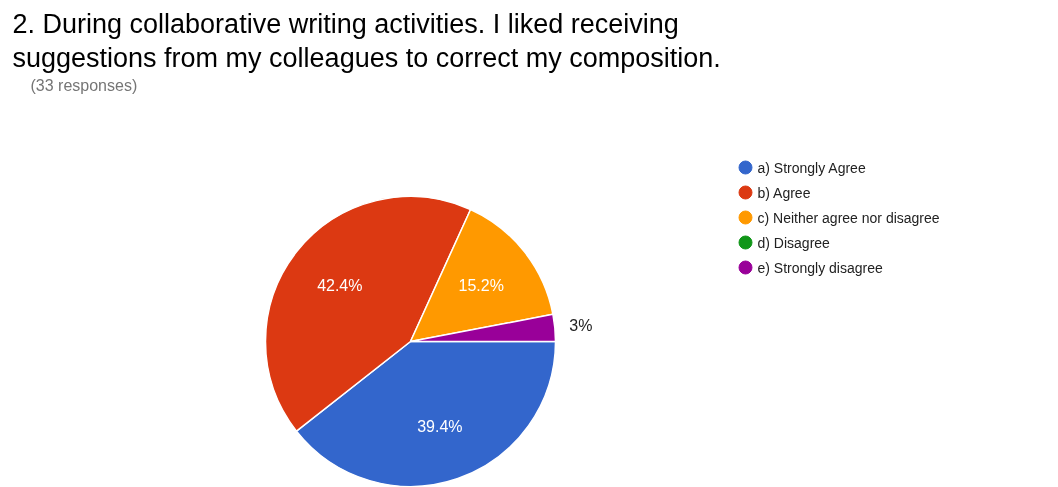 Image resolution: width=1058 pixels, height=487 pixels. I want to click on legend-label: d) Disagree, so click(794, 242).